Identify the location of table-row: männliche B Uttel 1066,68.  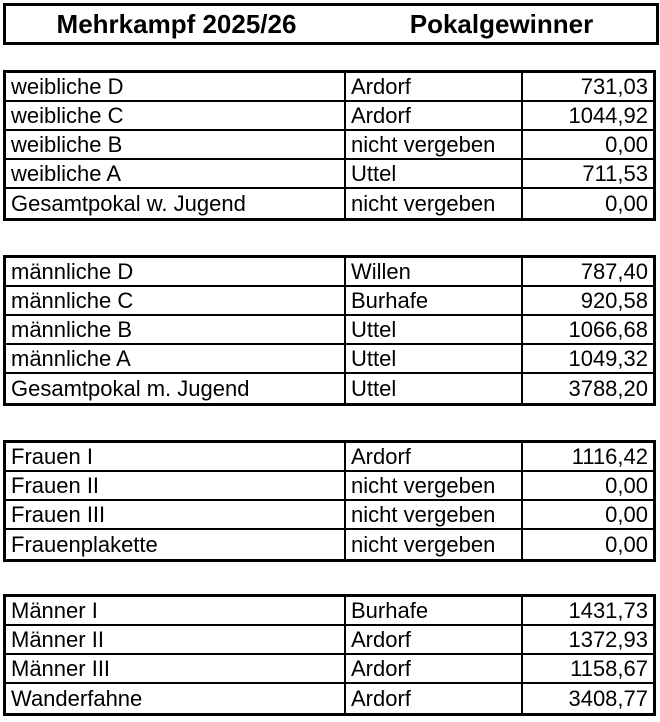
(329, 330).